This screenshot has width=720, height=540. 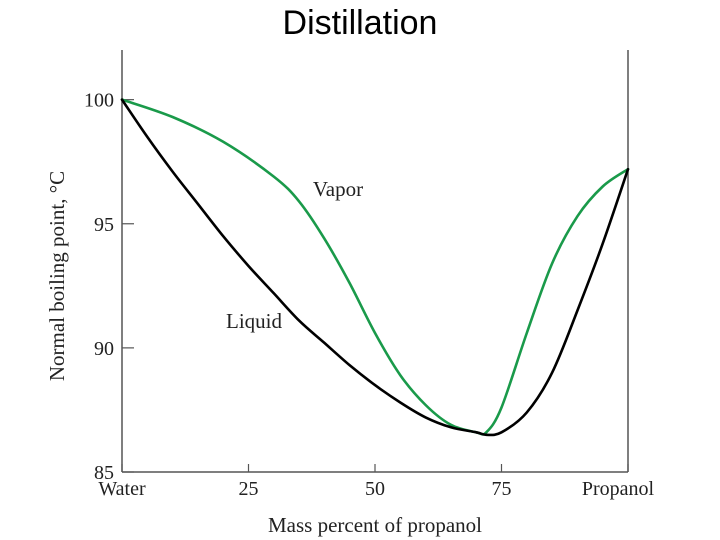 What do you see at coordinates (122, 489) in the screenshot?
I see `x-tick-label: Water` at bounding box center [122, 489].